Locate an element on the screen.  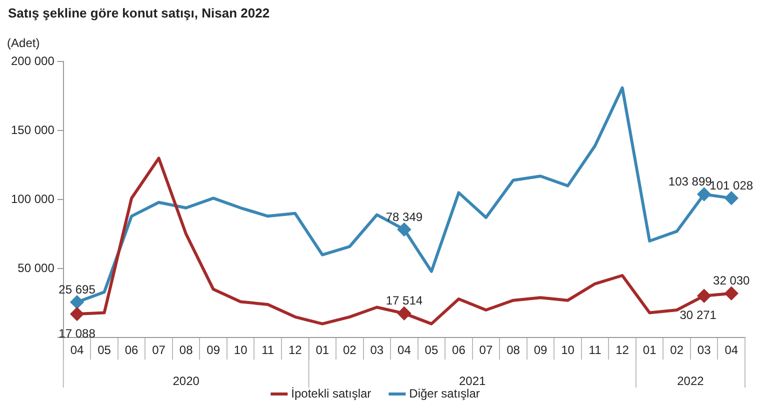
y-tick-label: 50 000 is located at coordinates (36, 267).